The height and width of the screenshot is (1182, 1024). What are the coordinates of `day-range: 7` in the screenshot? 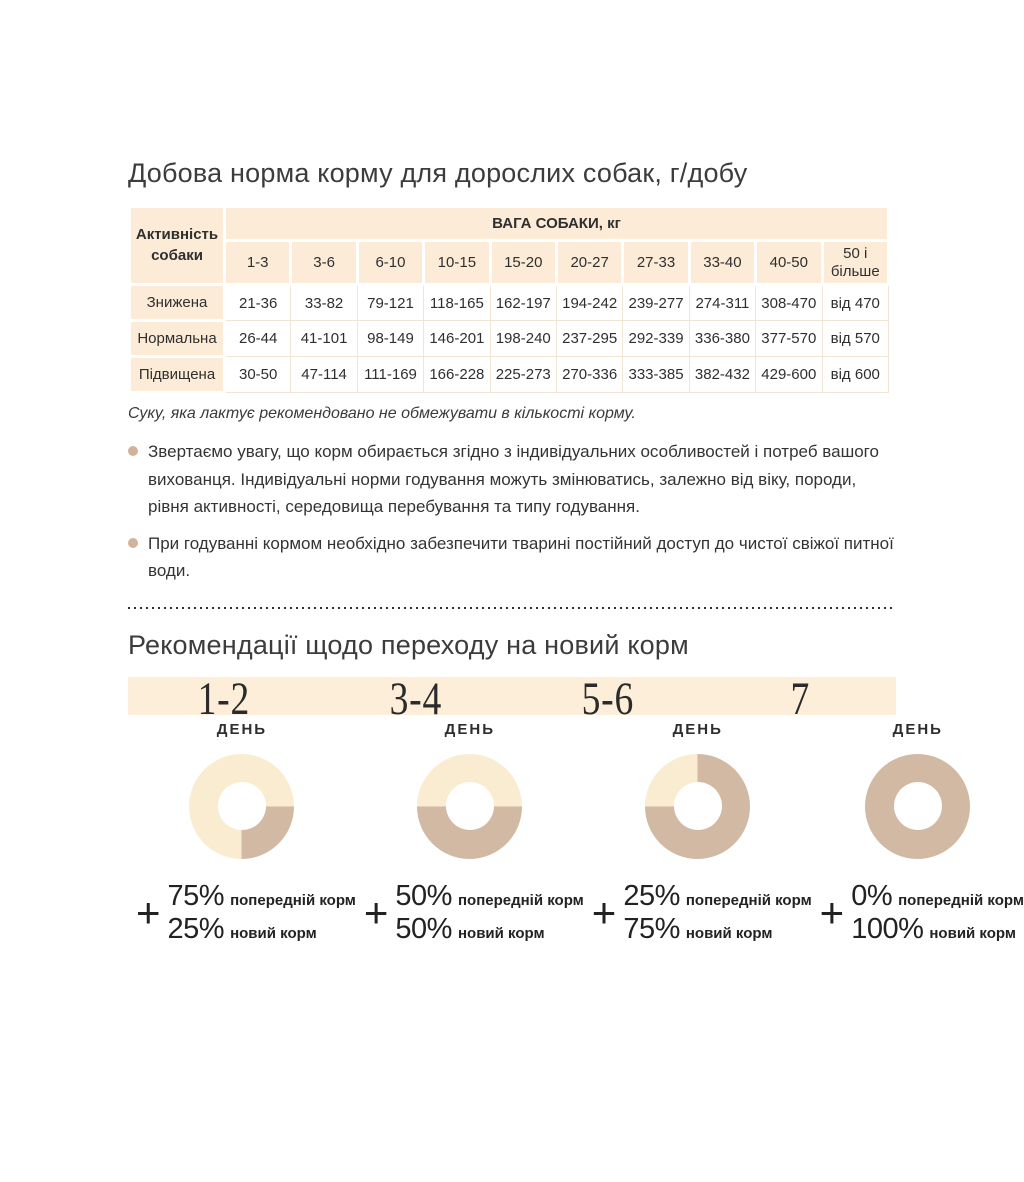 It's located at (800, 698).